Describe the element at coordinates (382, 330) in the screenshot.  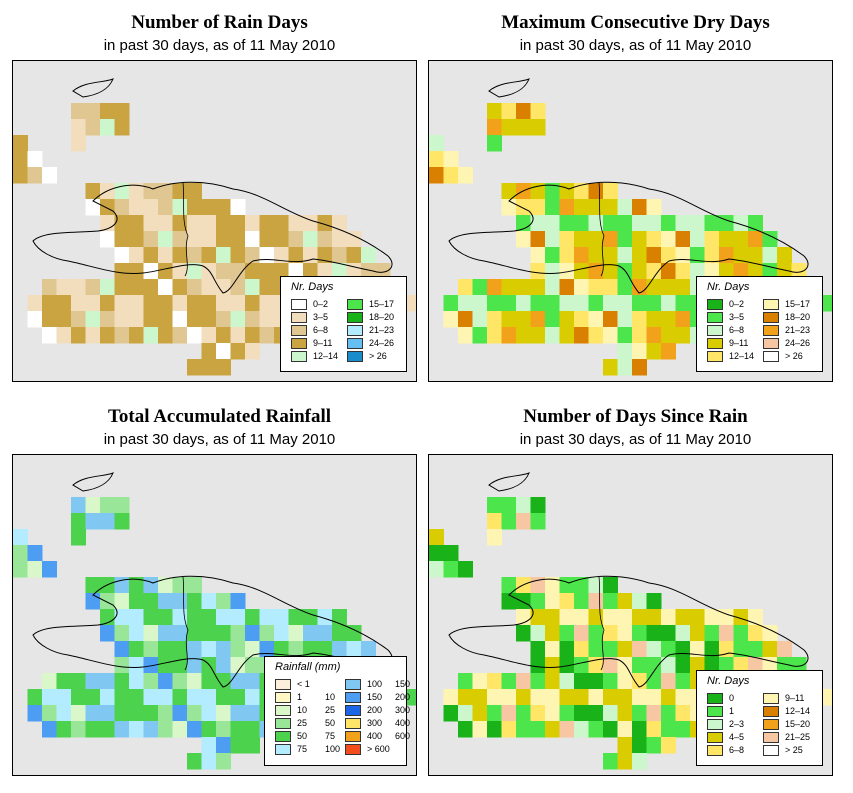
I see `legend-label: 21–23` at that location.